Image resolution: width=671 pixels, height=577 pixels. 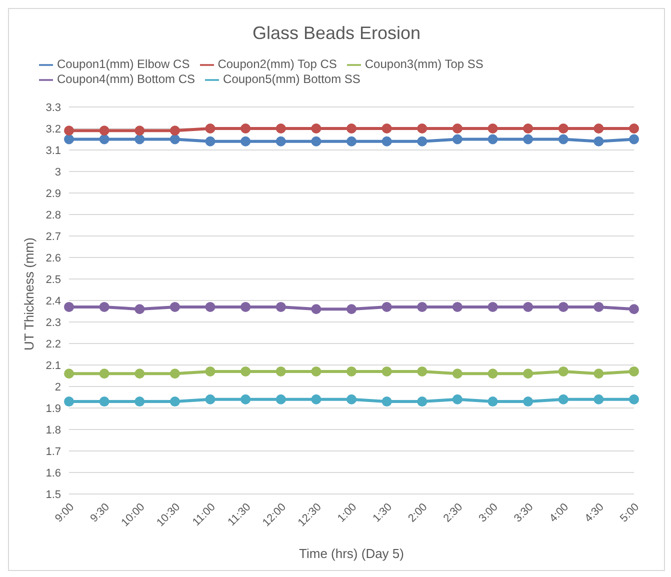 I want to click on legend-label: Coupon5(mm) Bottom SS, so click(x=291, y=79).